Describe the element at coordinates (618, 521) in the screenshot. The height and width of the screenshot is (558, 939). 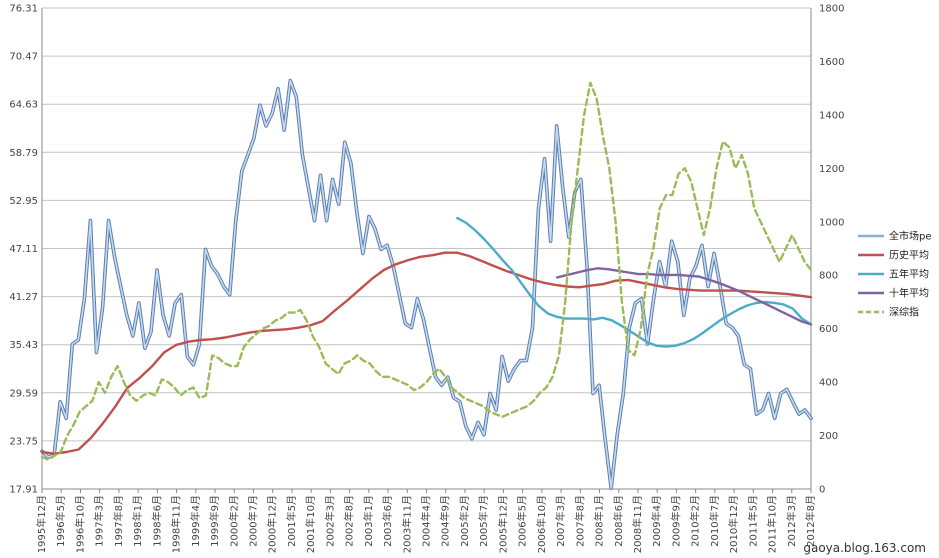
I see `x-tick-label: 2008年6月` at that location.